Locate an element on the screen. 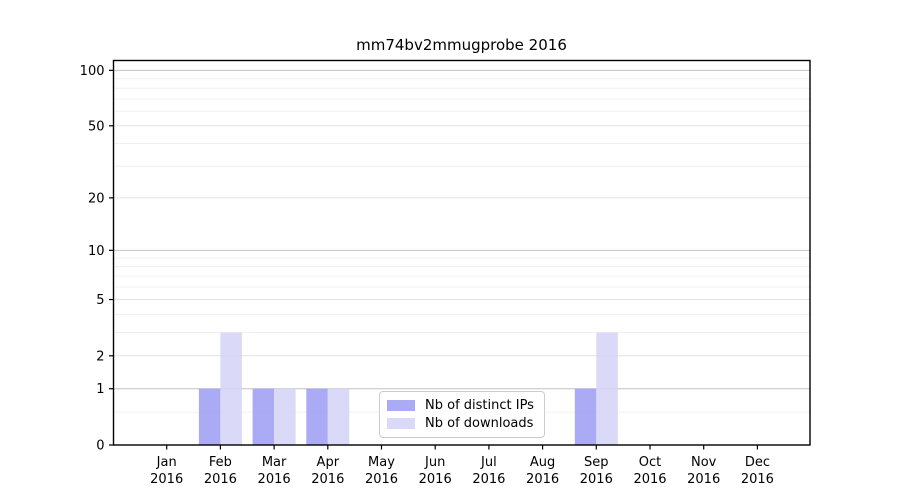 The image size is (900, 500). x-tick-label: Dec 2016 is located at coordinates (757, 471).